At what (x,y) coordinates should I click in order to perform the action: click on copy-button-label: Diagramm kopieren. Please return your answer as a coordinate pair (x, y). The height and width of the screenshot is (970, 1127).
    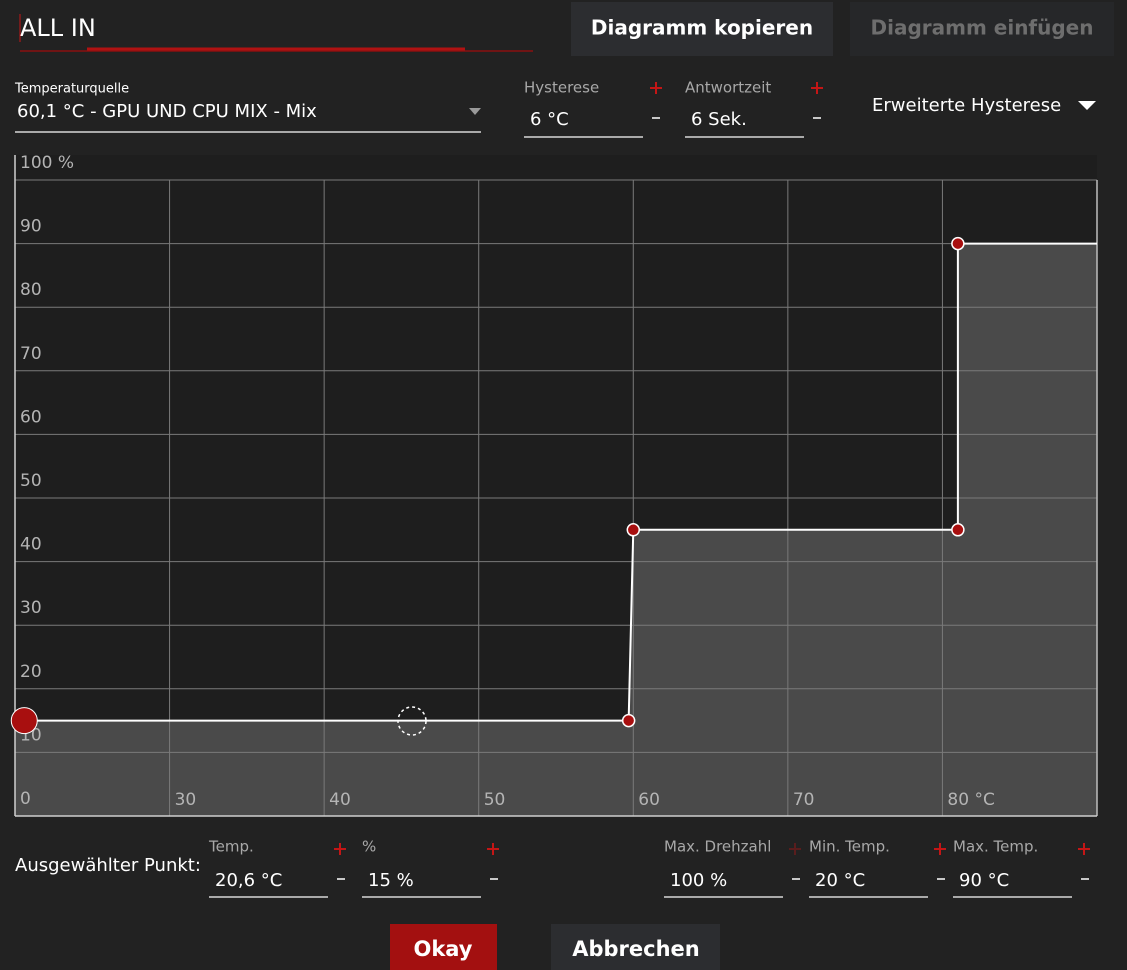
    Looking at the image, I should click on (702, 28).